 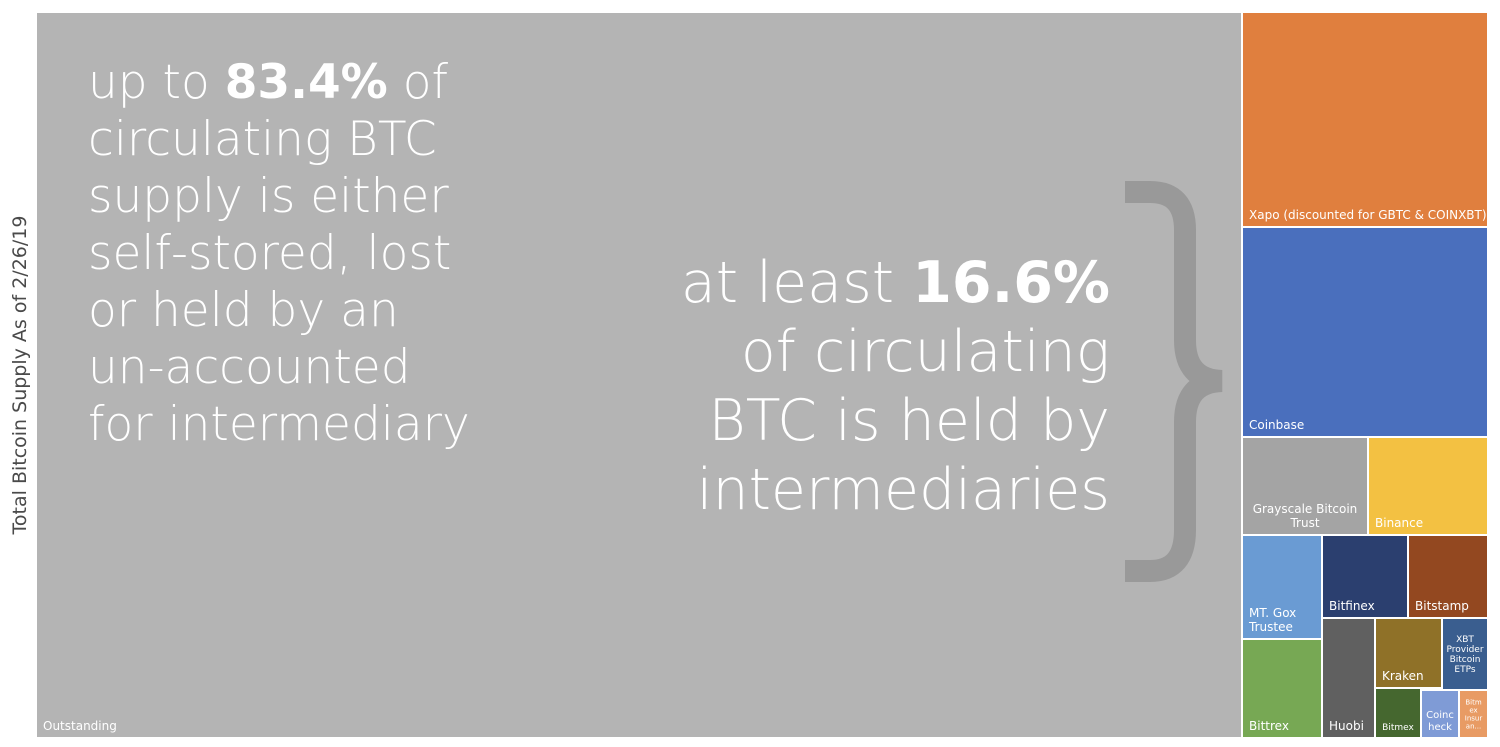 I want to click on treemap-rect-bitfinex, so click(x=1365, y=576).